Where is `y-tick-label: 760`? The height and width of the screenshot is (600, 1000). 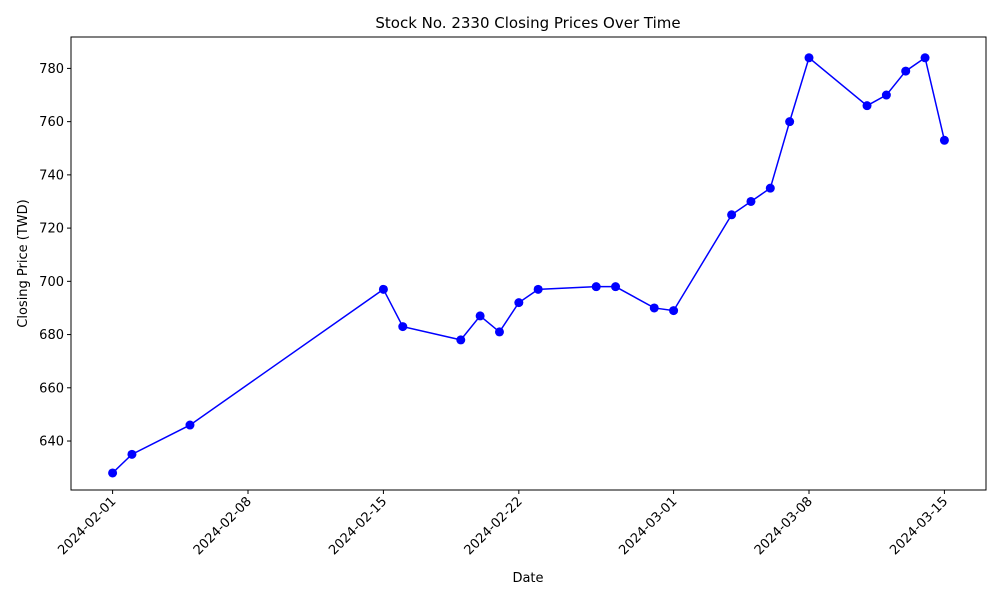 y-tick-label: 760 is located at coordinates (51, 122).